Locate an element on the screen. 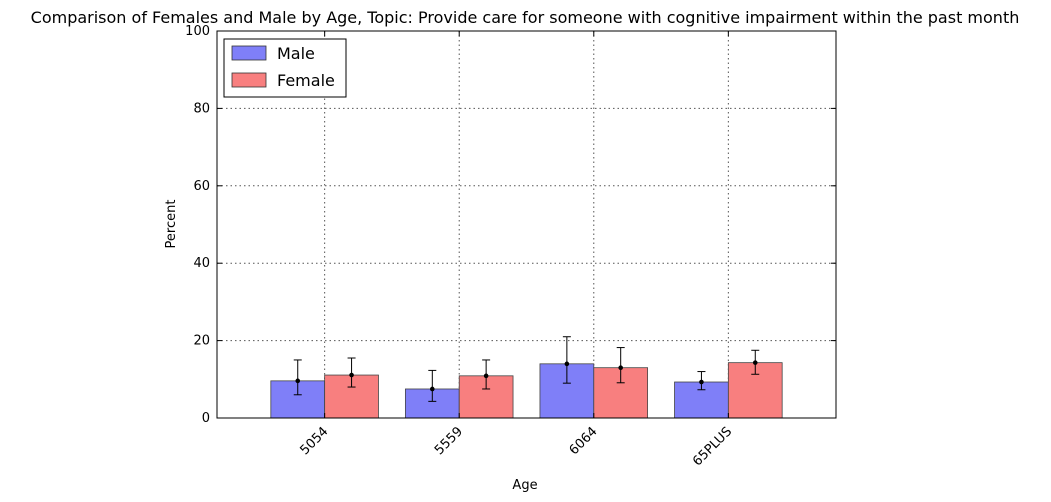 Image resolution: width=1051 pixels, height=502 pixels. legend: Male Female is located at coordinates (285, 68).